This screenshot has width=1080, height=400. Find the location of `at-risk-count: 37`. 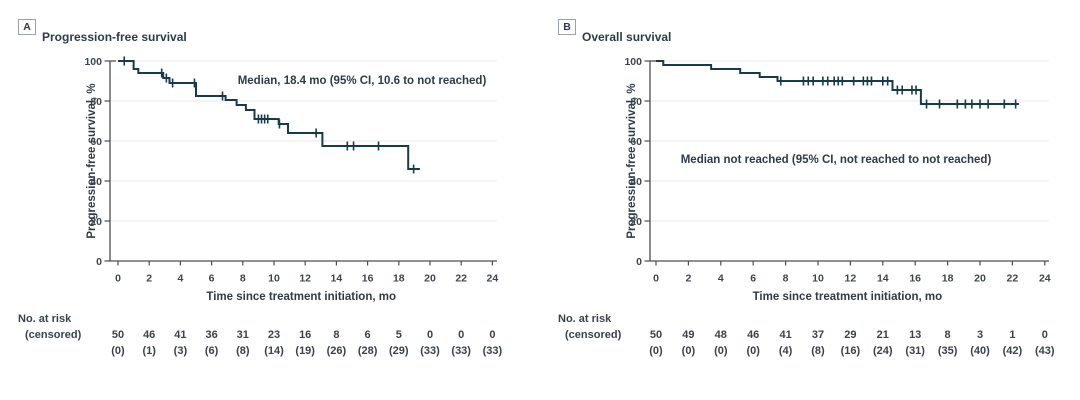

at-risk-count: 37 is located at coordinates (818, 335).